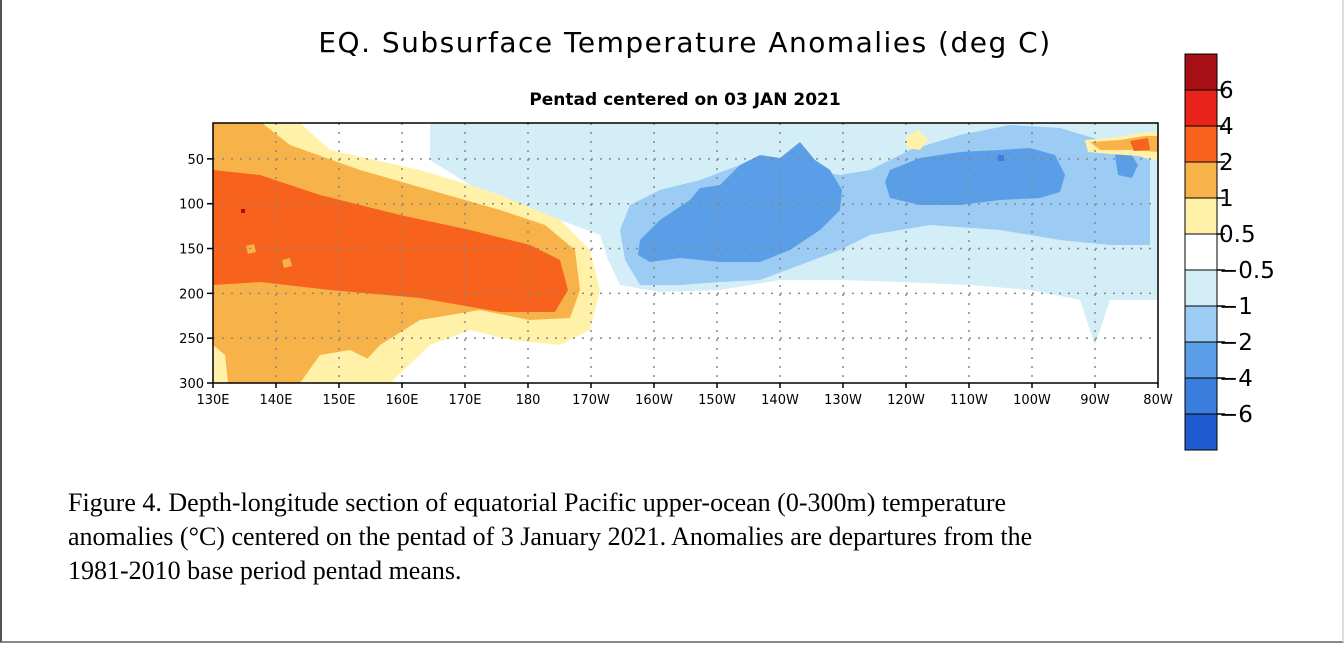 This screenshot has height=645, width=1344. I want to click on colorbar-label: −2, so click(1236, 343).